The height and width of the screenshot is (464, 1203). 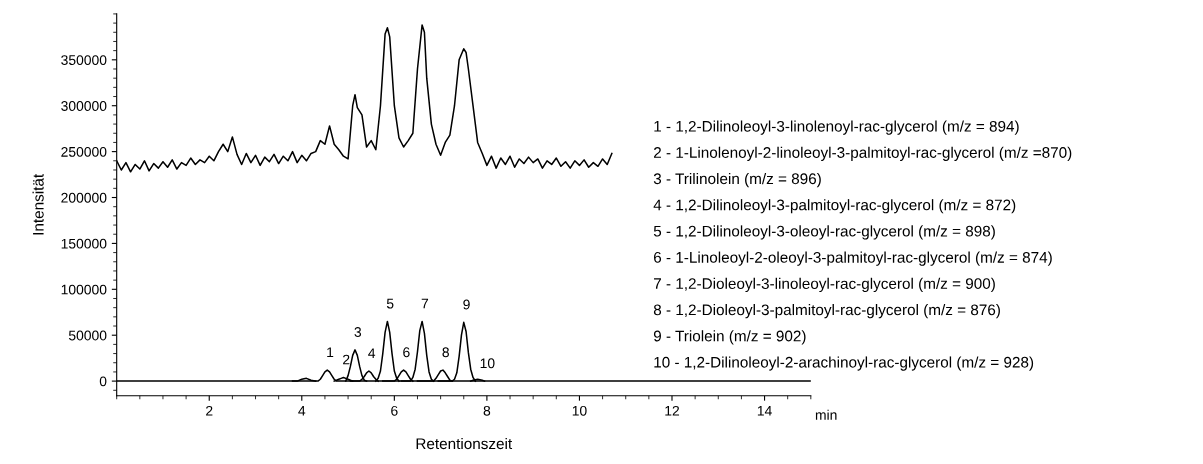 I want to click on y-tick-label: 350000, so click(x=84, y=60).